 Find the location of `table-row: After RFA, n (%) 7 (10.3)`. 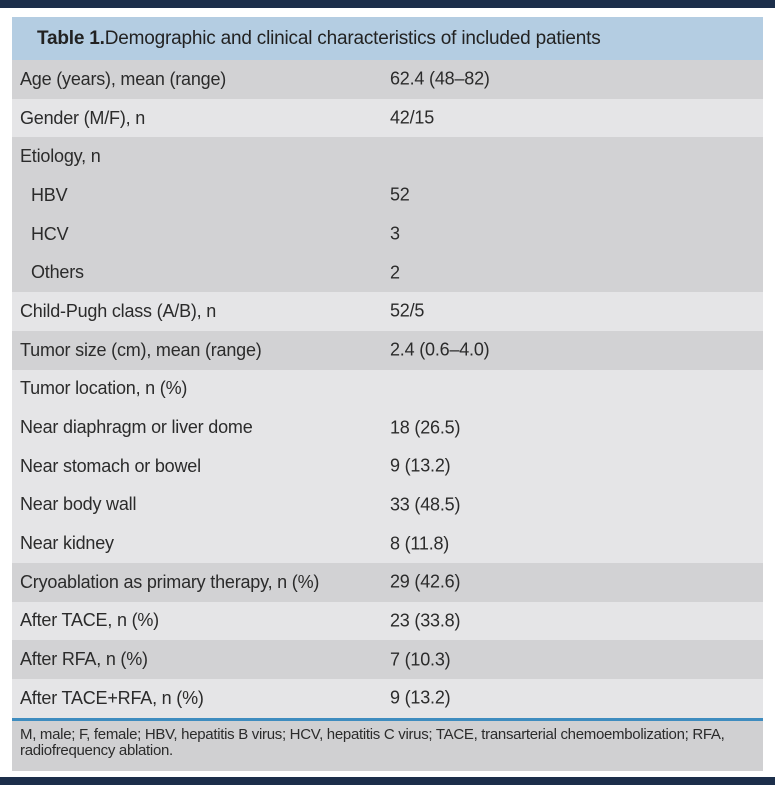

table-row: After RFA, n (%) 7 (10.3) is located at coordinates (387, 659).